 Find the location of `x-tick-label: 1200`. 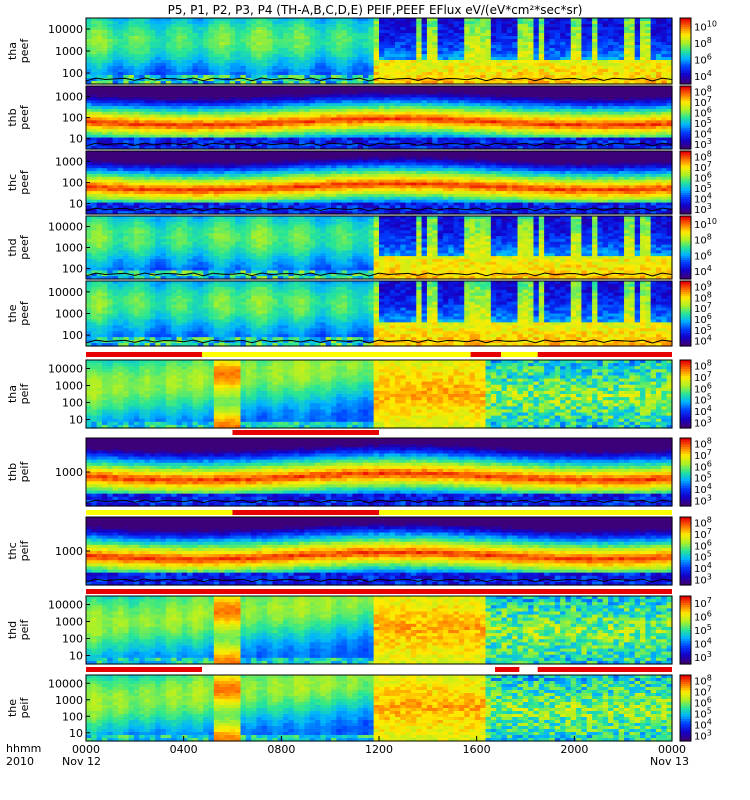

x-tick-label: 1200 is located at coordinates (379, 749).